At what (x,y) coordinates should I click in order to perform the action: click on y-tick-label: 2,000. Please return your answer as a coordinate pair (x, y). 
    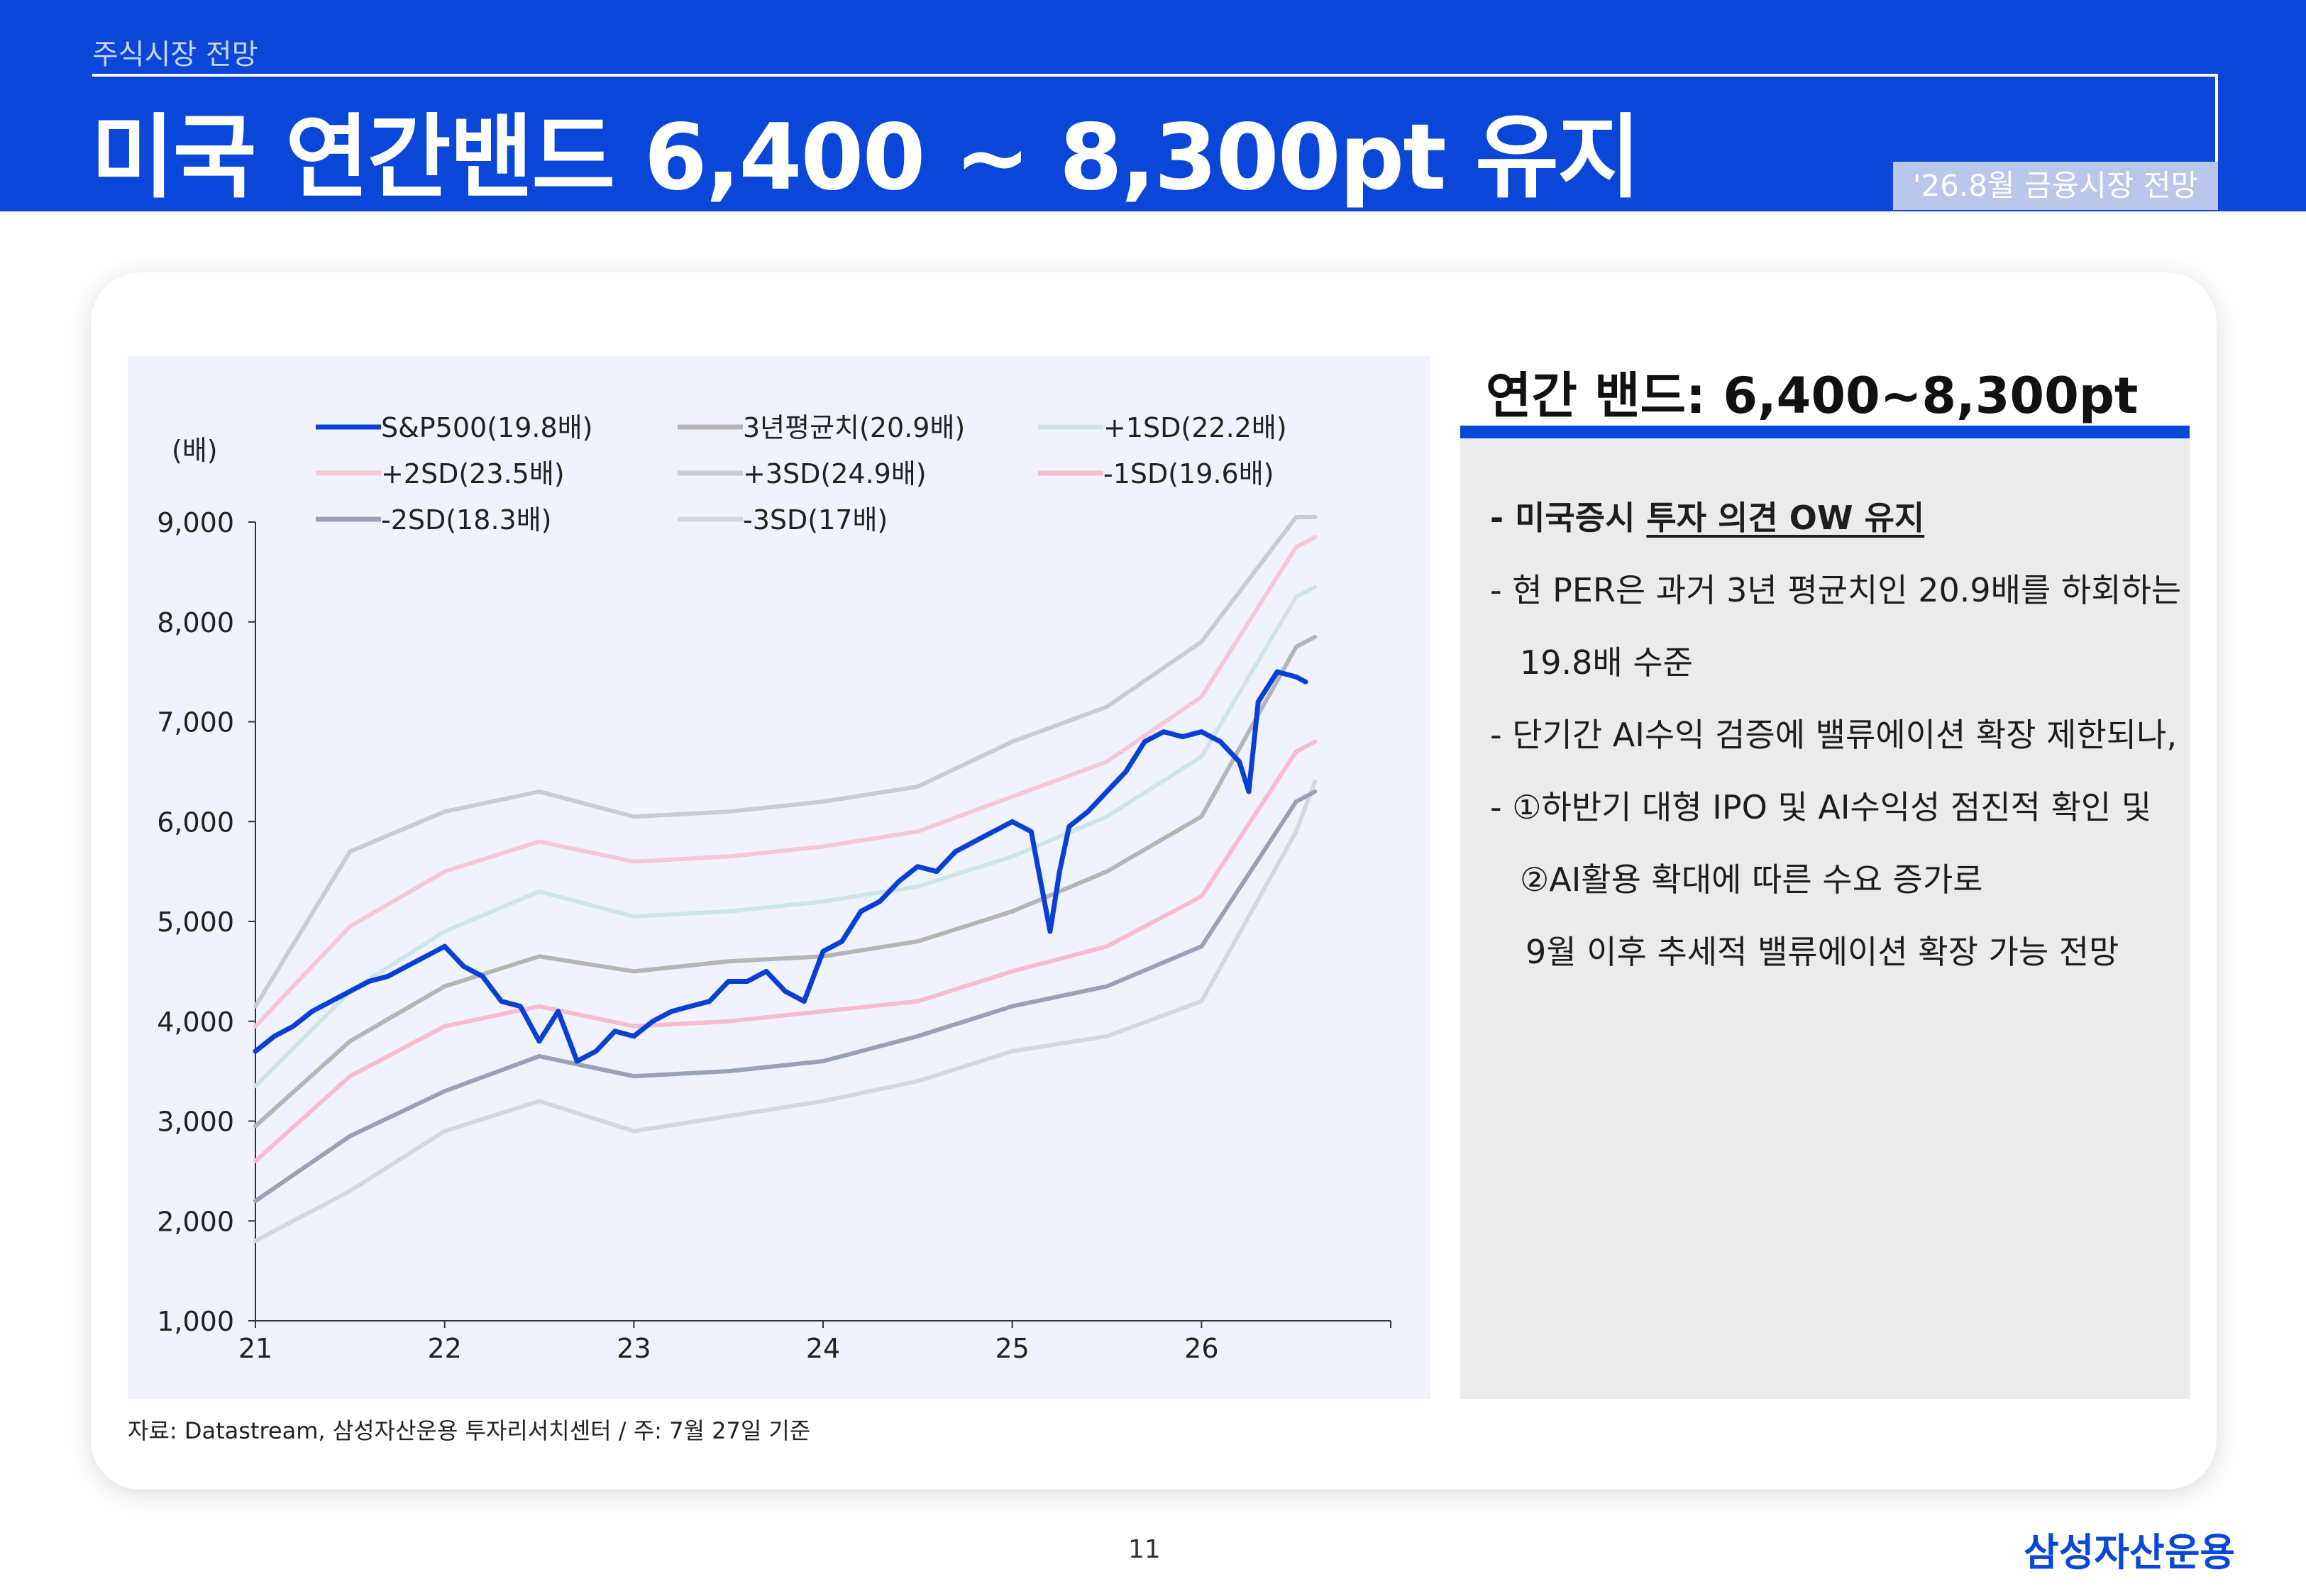
    Looking at the image, I should click on (196, 1222).